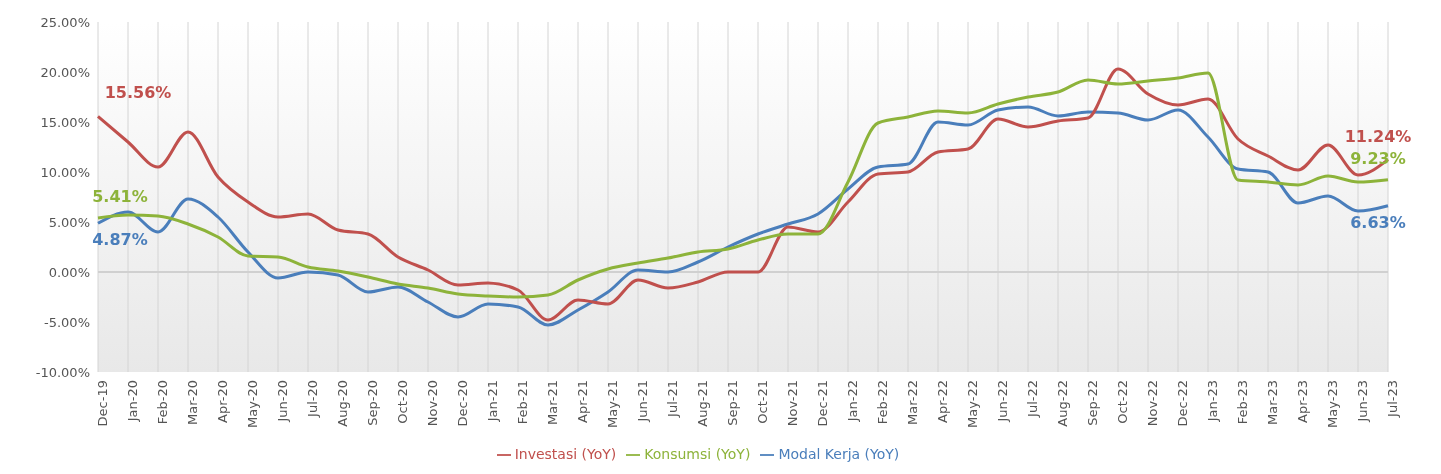 The image size is (1441, 474). What do you see at coordinates (133, 401) in the screenshot?
I see `x-tick-label: Jan-20` at bounding box center [133, 401].